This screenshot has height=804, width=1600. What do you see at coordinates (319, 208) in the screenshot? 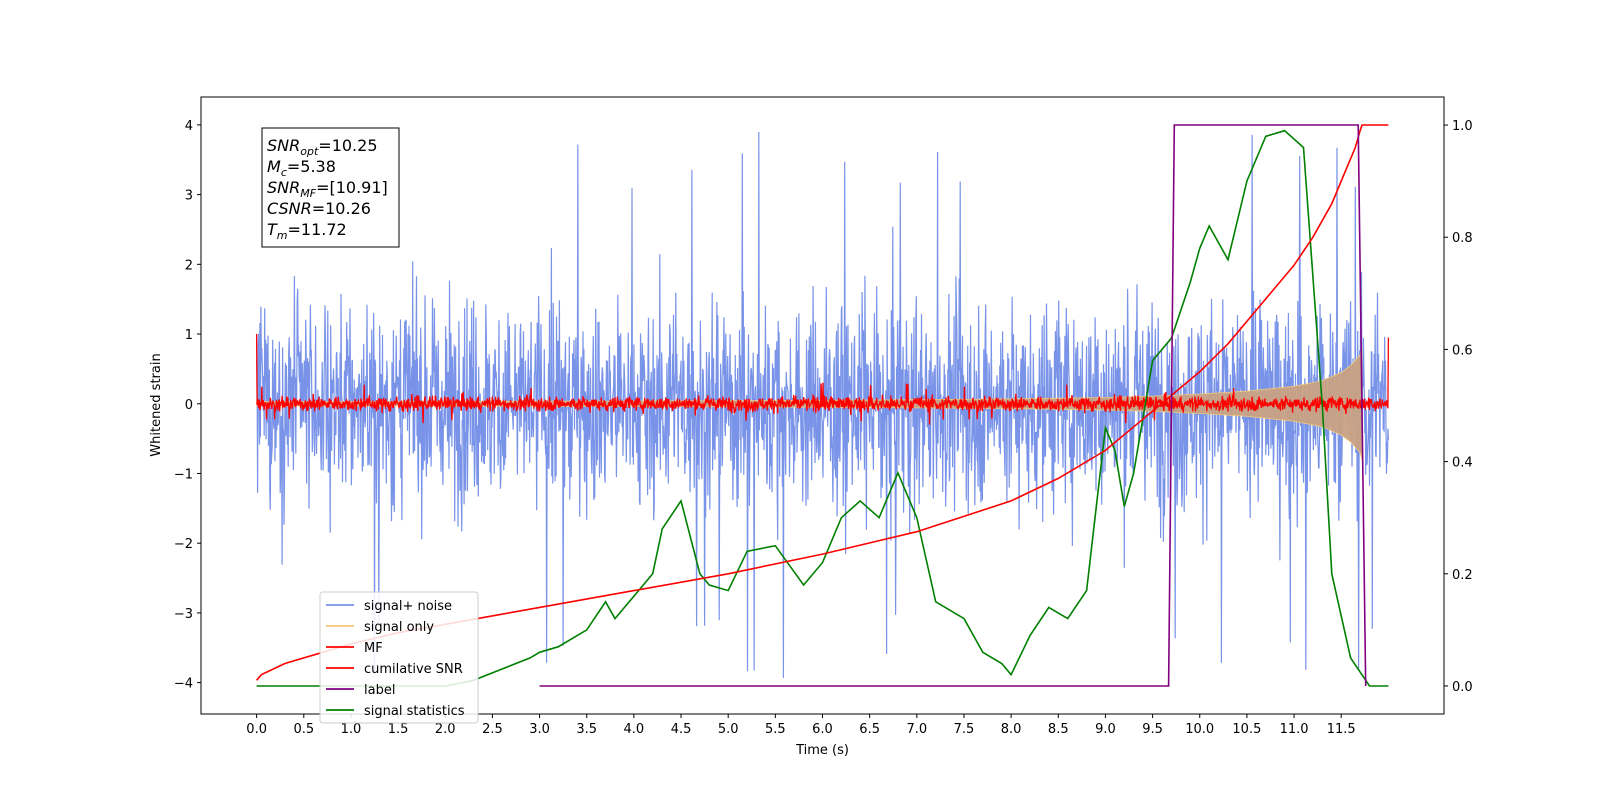
I see `annotation-line: CSNR=10.26` at bounding box center [319, 208].